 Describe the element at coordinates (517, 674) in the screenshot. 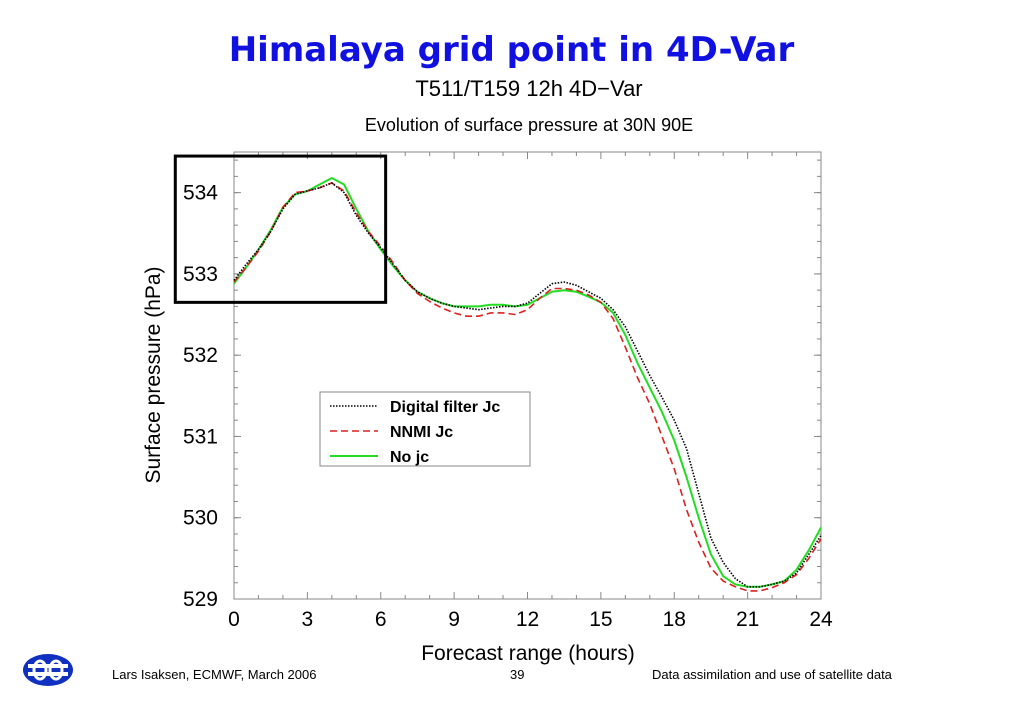

I see `page-number: 39` at that location.